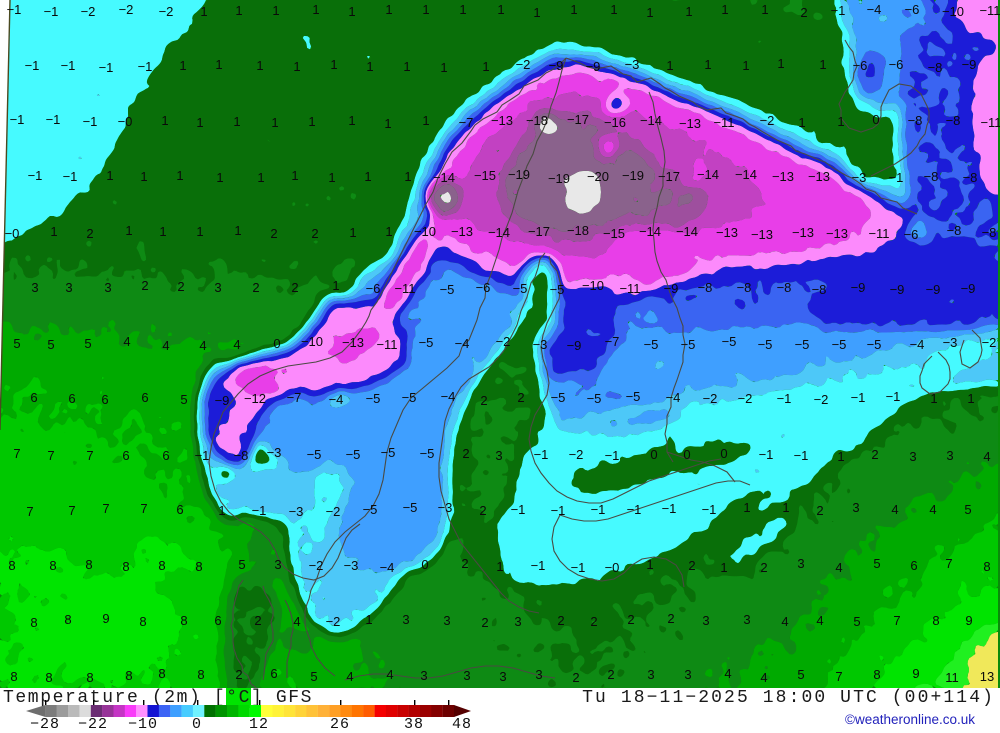 The height and width of the screenshot is (733, 1000). What do you see at coordinates (125, 121) in the screenshot?
I see `svg-text: −0` at bounding box center [125, 121].